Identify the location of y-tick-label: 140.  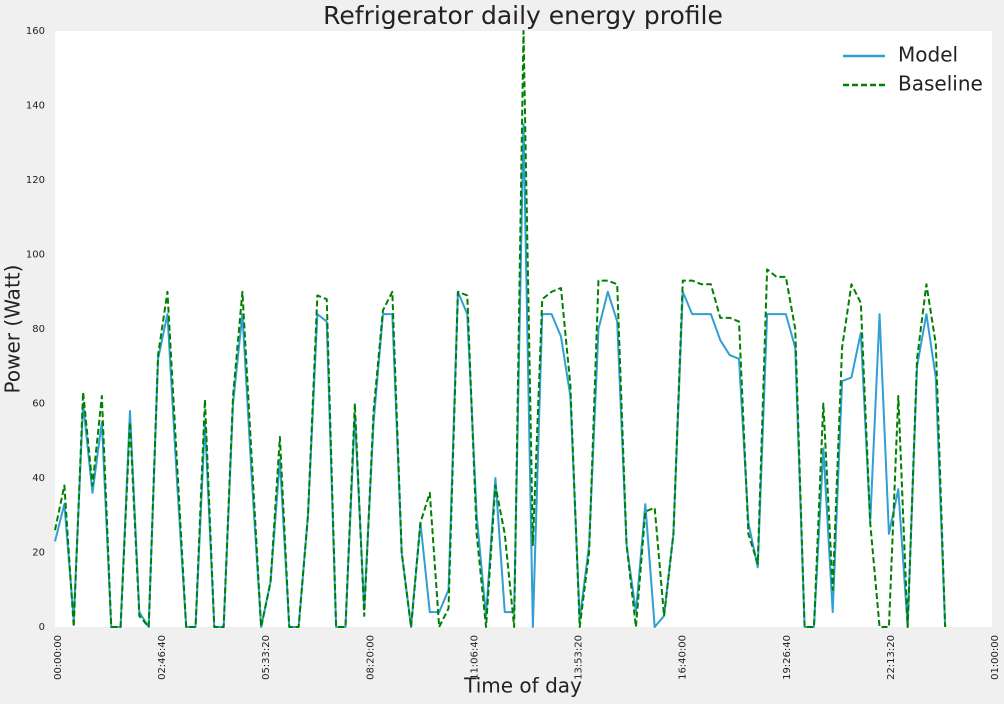
(35, 106).